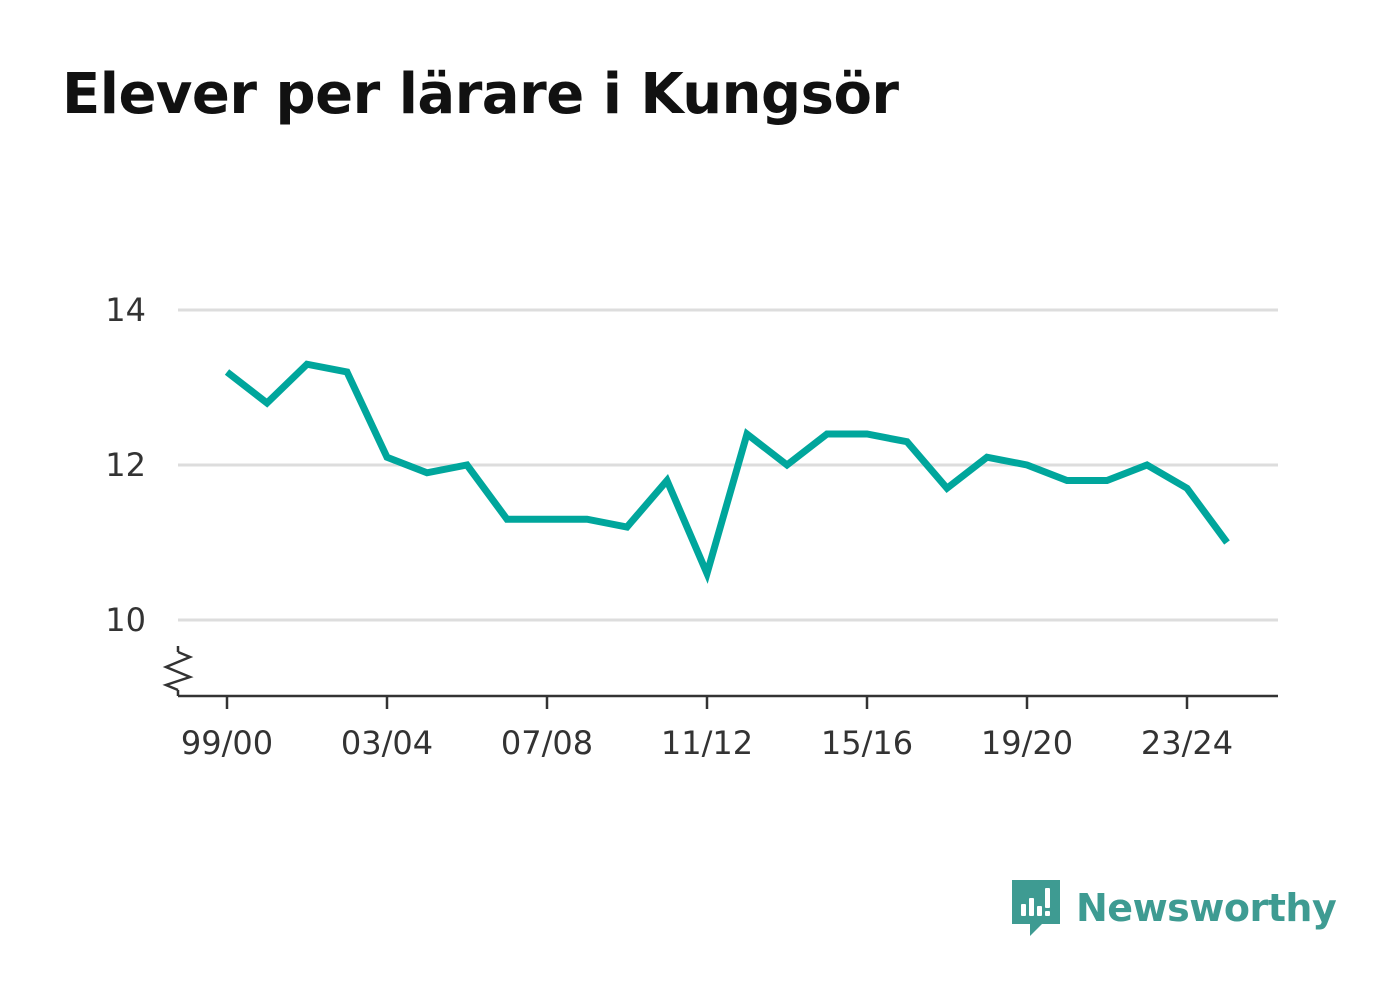  What do you see at coordinates (707, 743) in the screenshot?
I see `x-tick-label: 11/12` at bounding box center [707, 743].